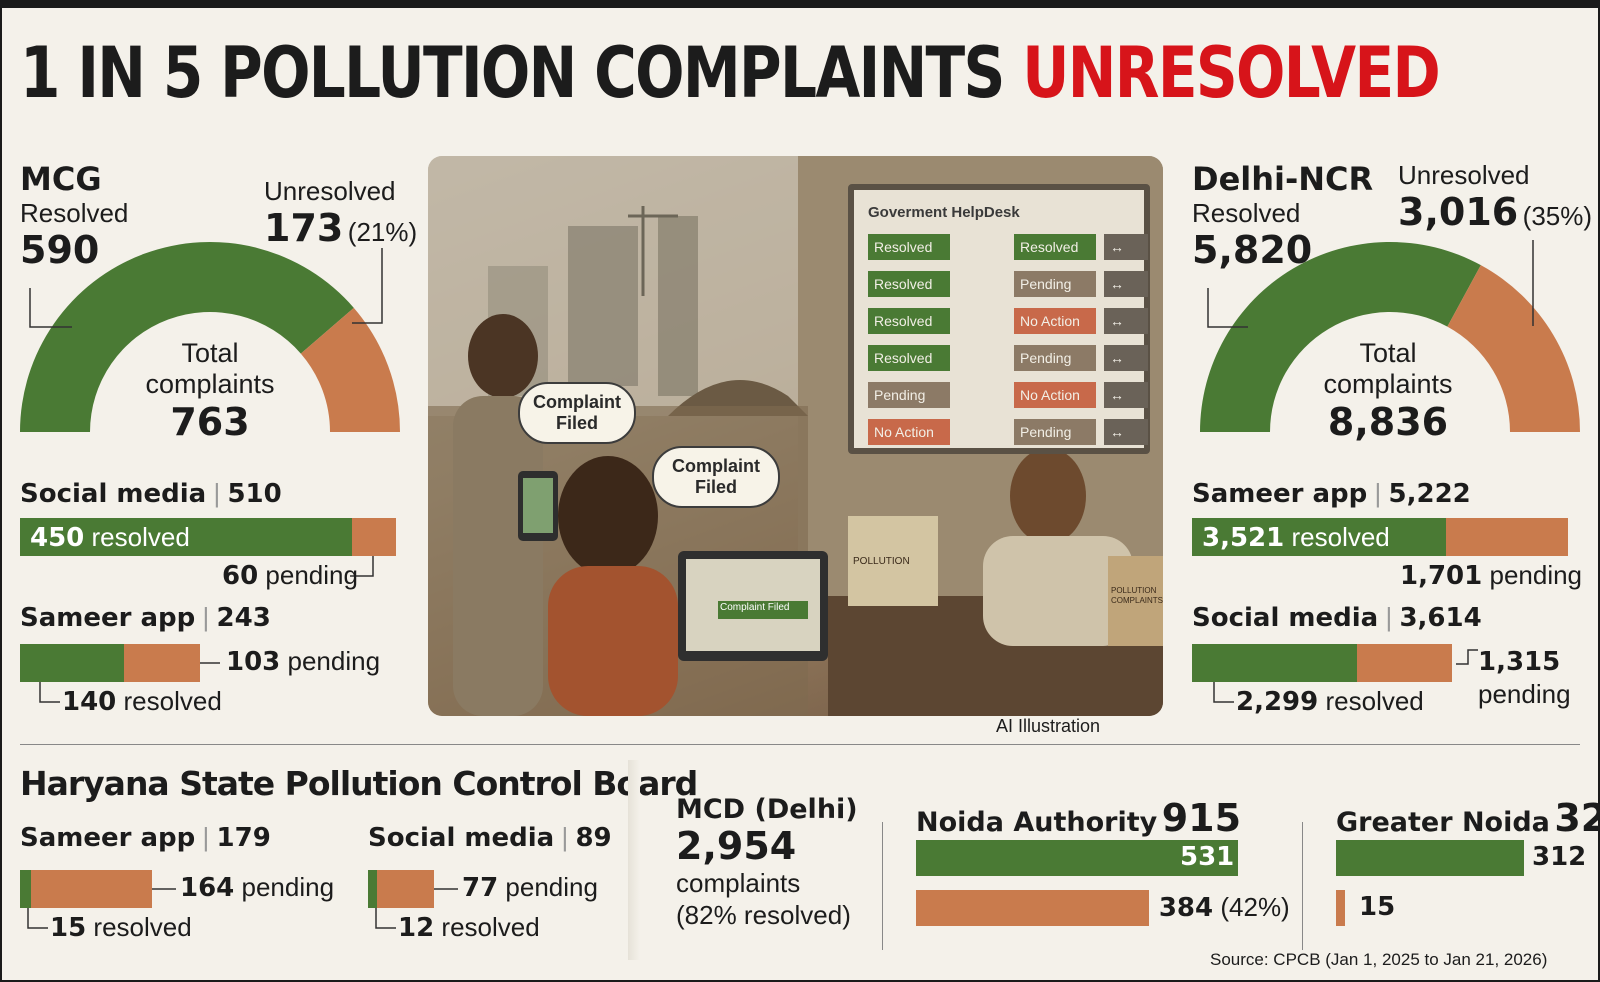 This screenshot has height=982, width=1600. I want to click on haryana-social-label: Social media, so click(461, 838).